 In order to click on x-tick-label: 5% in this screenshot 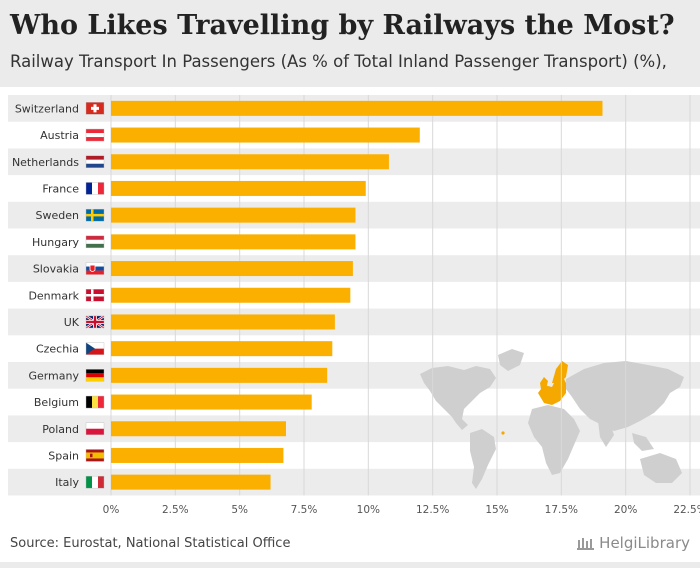, I will do `click(239, 510)`.